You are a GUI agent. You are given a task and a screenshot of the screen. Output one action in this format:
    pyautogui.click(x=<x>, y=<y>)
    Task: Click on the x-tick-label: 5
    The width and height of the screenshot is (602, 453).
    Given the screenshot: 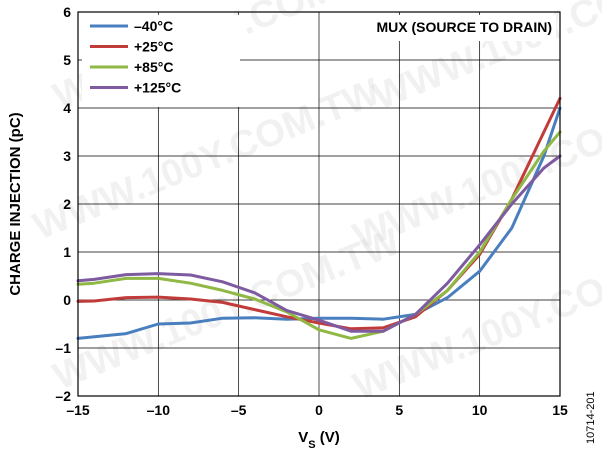 What is the action you would take?
    pyautogui.click(x=399, y=410)
    